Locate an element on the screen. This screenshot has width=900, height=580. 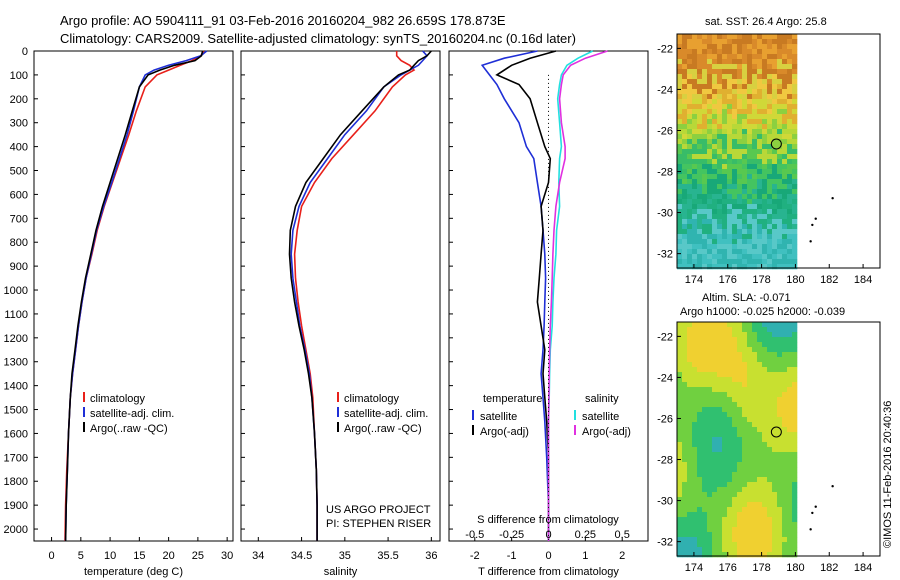
depth-tick-label: 2000 is located at coordinates (16, 530).